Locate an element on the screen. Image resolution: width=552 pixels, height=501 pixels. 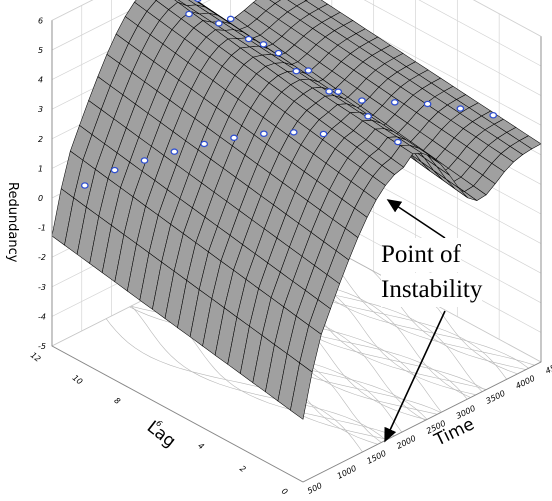
lag-tick-label: 12 is located at coordinates (36, 356).